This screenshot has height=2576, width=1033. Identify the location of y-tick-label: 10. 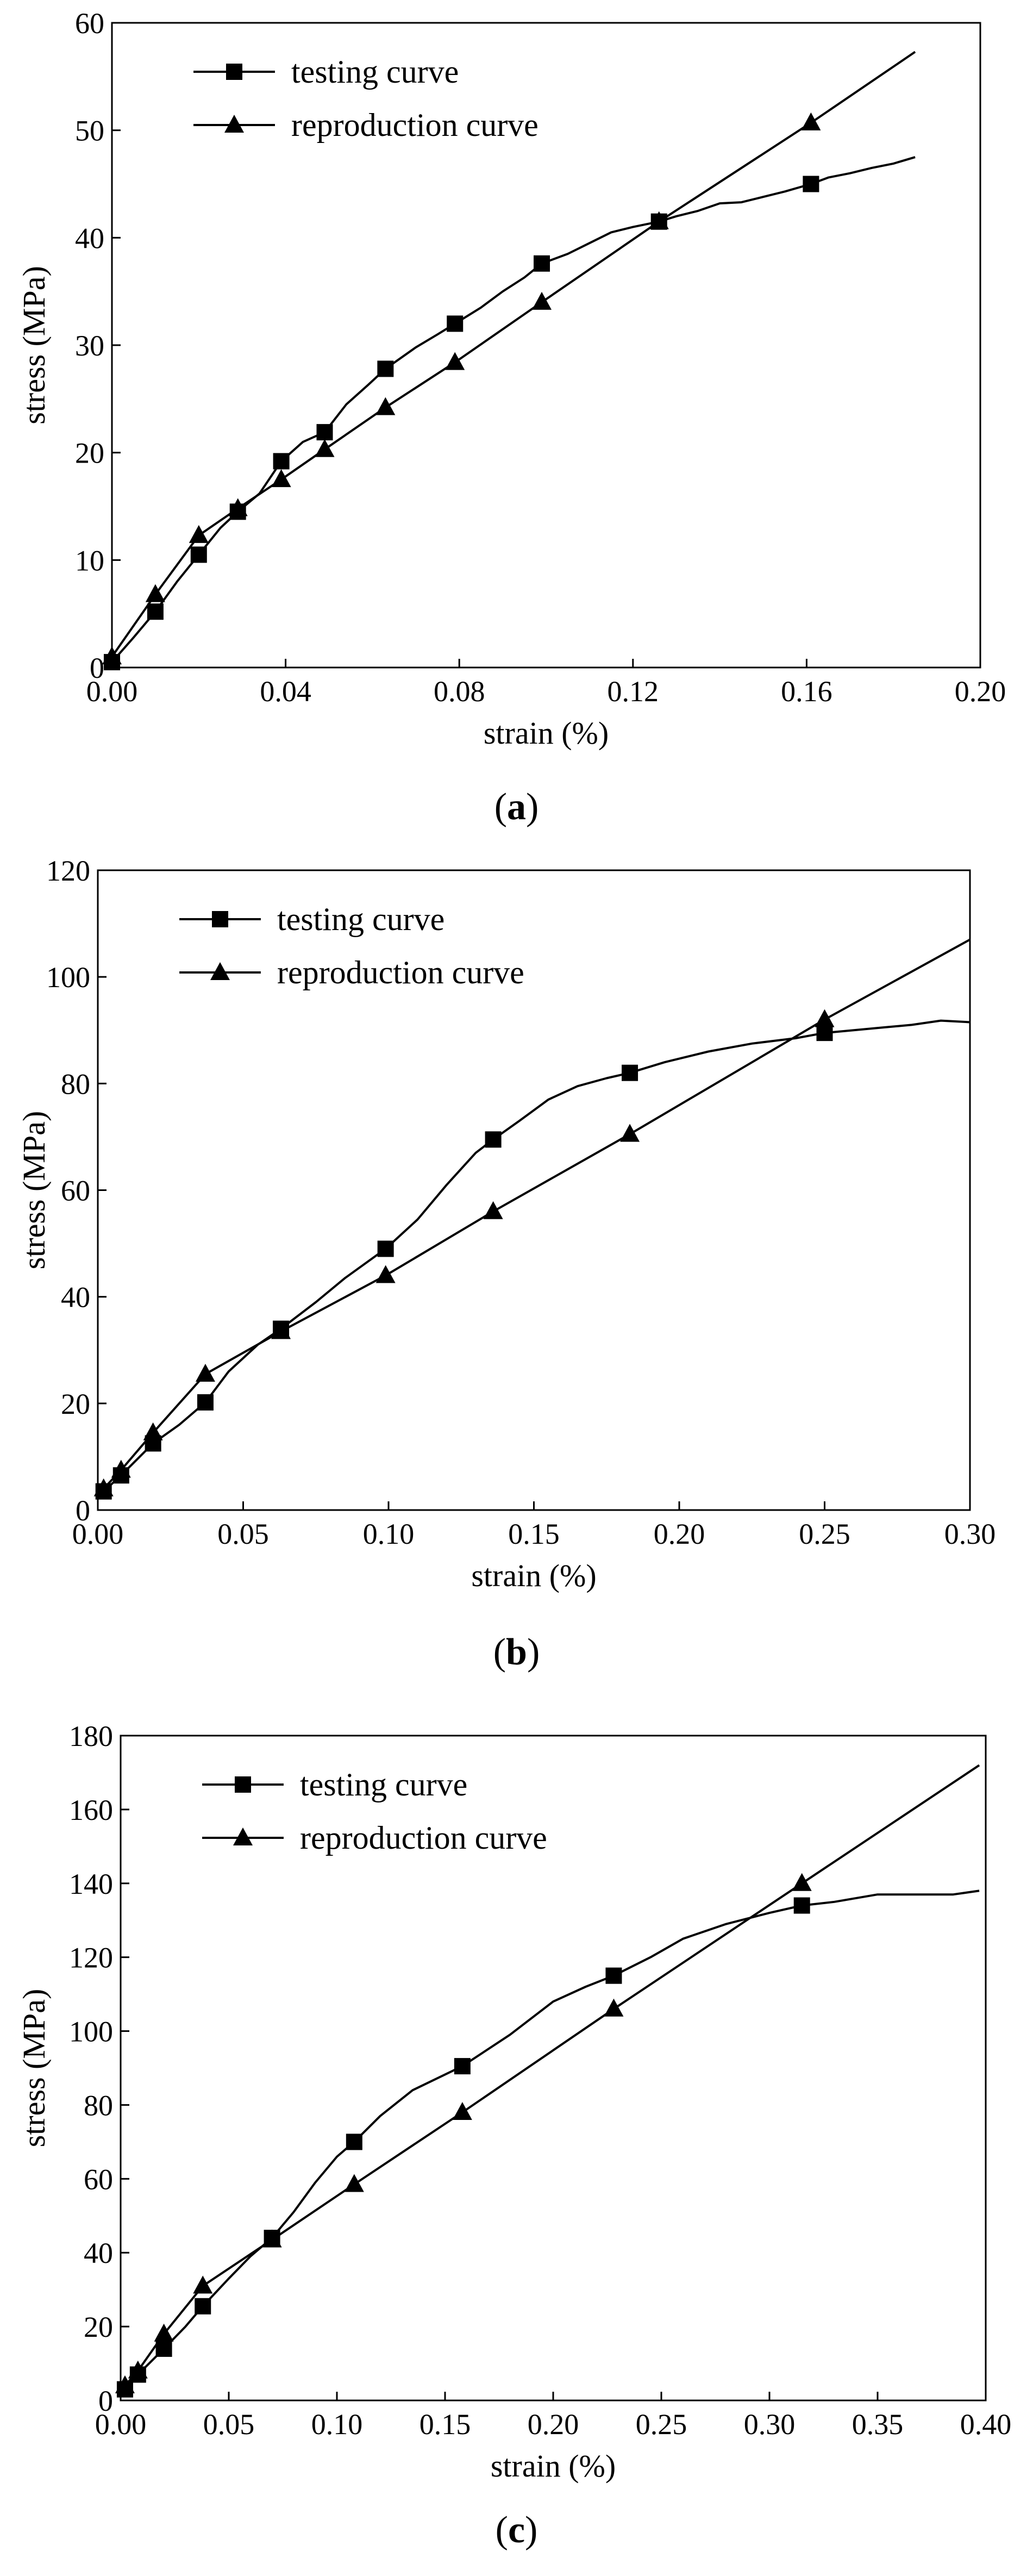
(89, 560).